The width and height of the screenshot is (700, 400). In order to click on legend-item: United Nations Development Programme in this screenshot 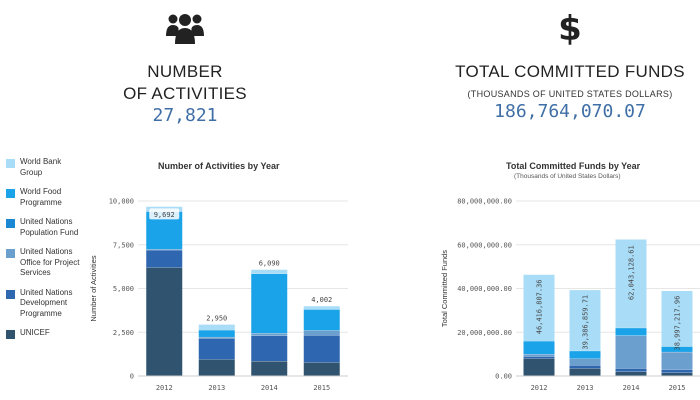, I will do `click(46, 304)`.